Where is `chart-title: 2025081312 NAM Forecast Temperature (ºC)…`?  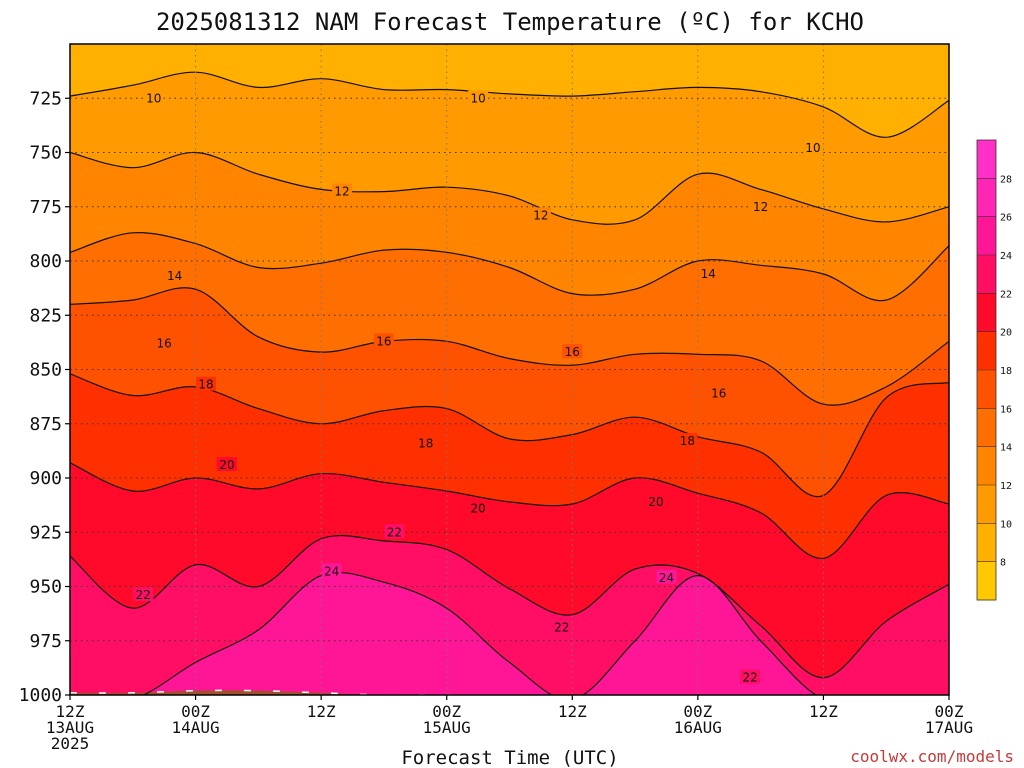
chart-title: 2025081312 NAM Forecast Temperature (ºC)… is located at coordinates (510, 22).